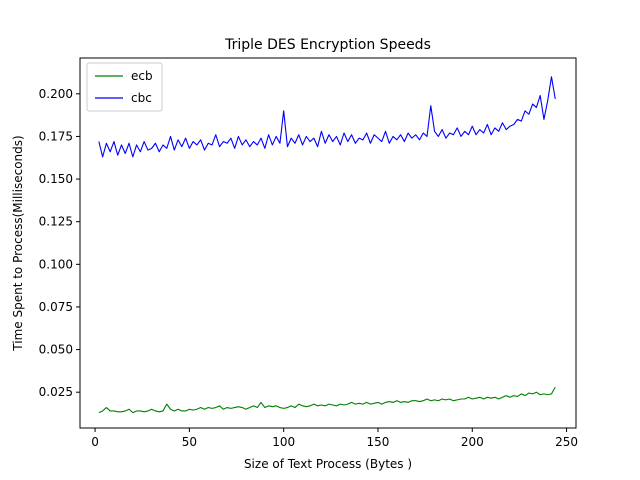  What do you see at coordinates (334, 438) in the screenshot?
I see `x-axis: 0 50 100 150 200 250` at bounding box center [334, 438].